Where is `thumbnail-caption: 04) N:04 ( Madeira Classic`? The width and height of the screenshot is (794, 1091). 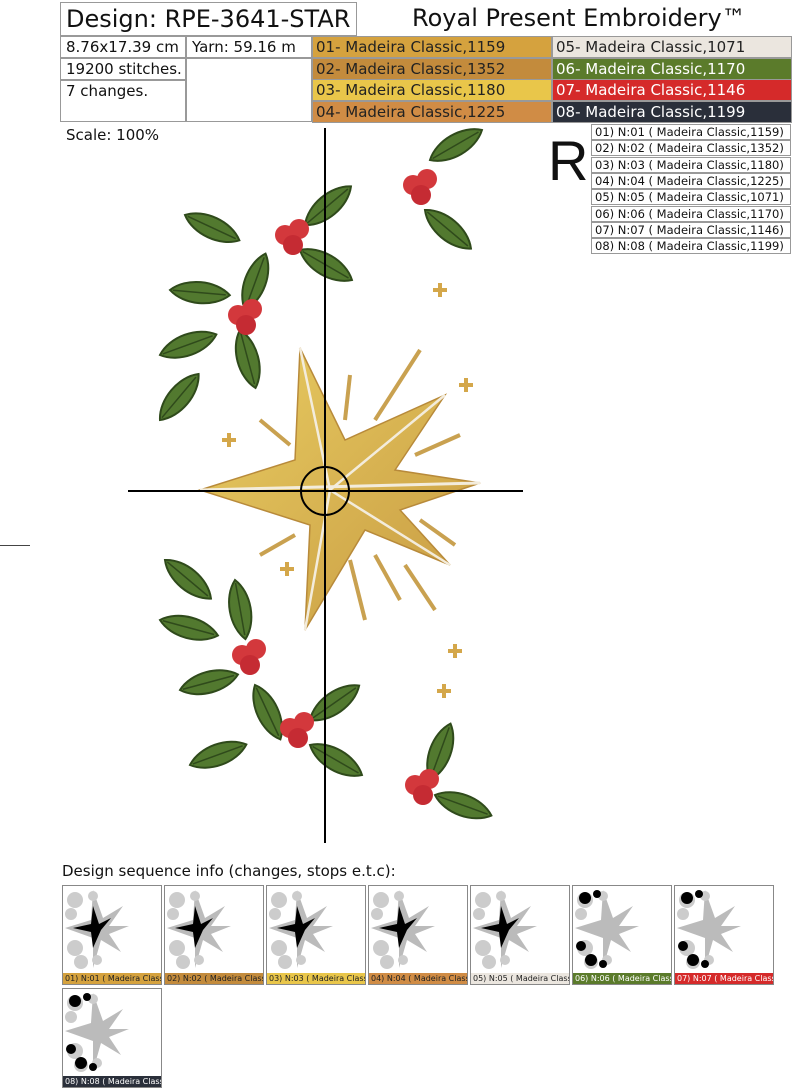
thumbnail-caption: 04) N:04 ( Madeira Classic is located at coordinates (418, 978).